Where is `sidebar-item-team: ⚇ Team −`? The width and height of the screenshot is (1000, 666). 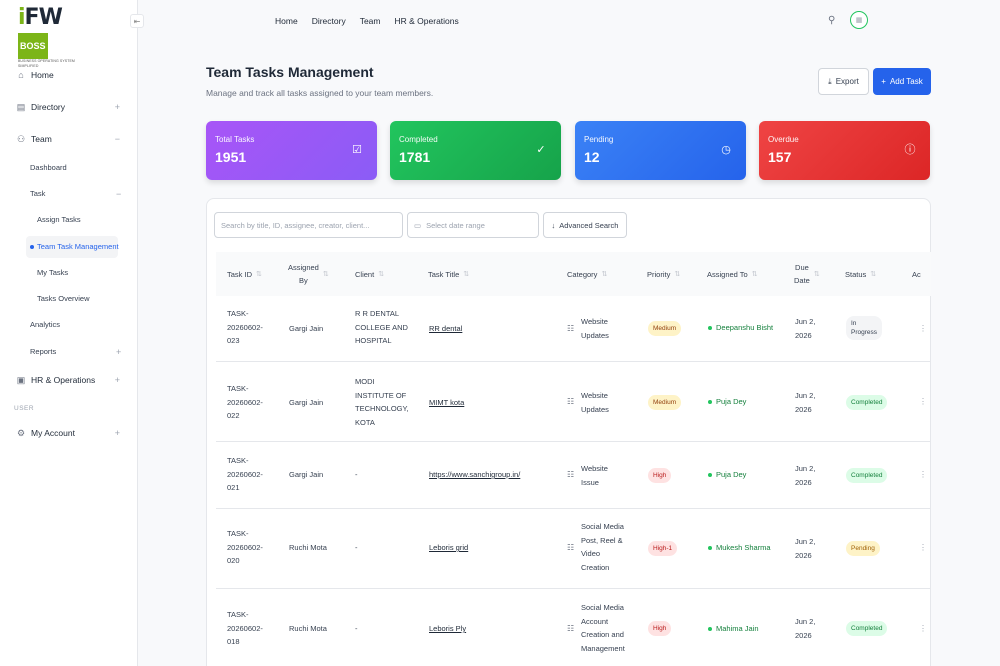
sidebar-item-team: ⚇ Team − is located at coordinates (68, 139).